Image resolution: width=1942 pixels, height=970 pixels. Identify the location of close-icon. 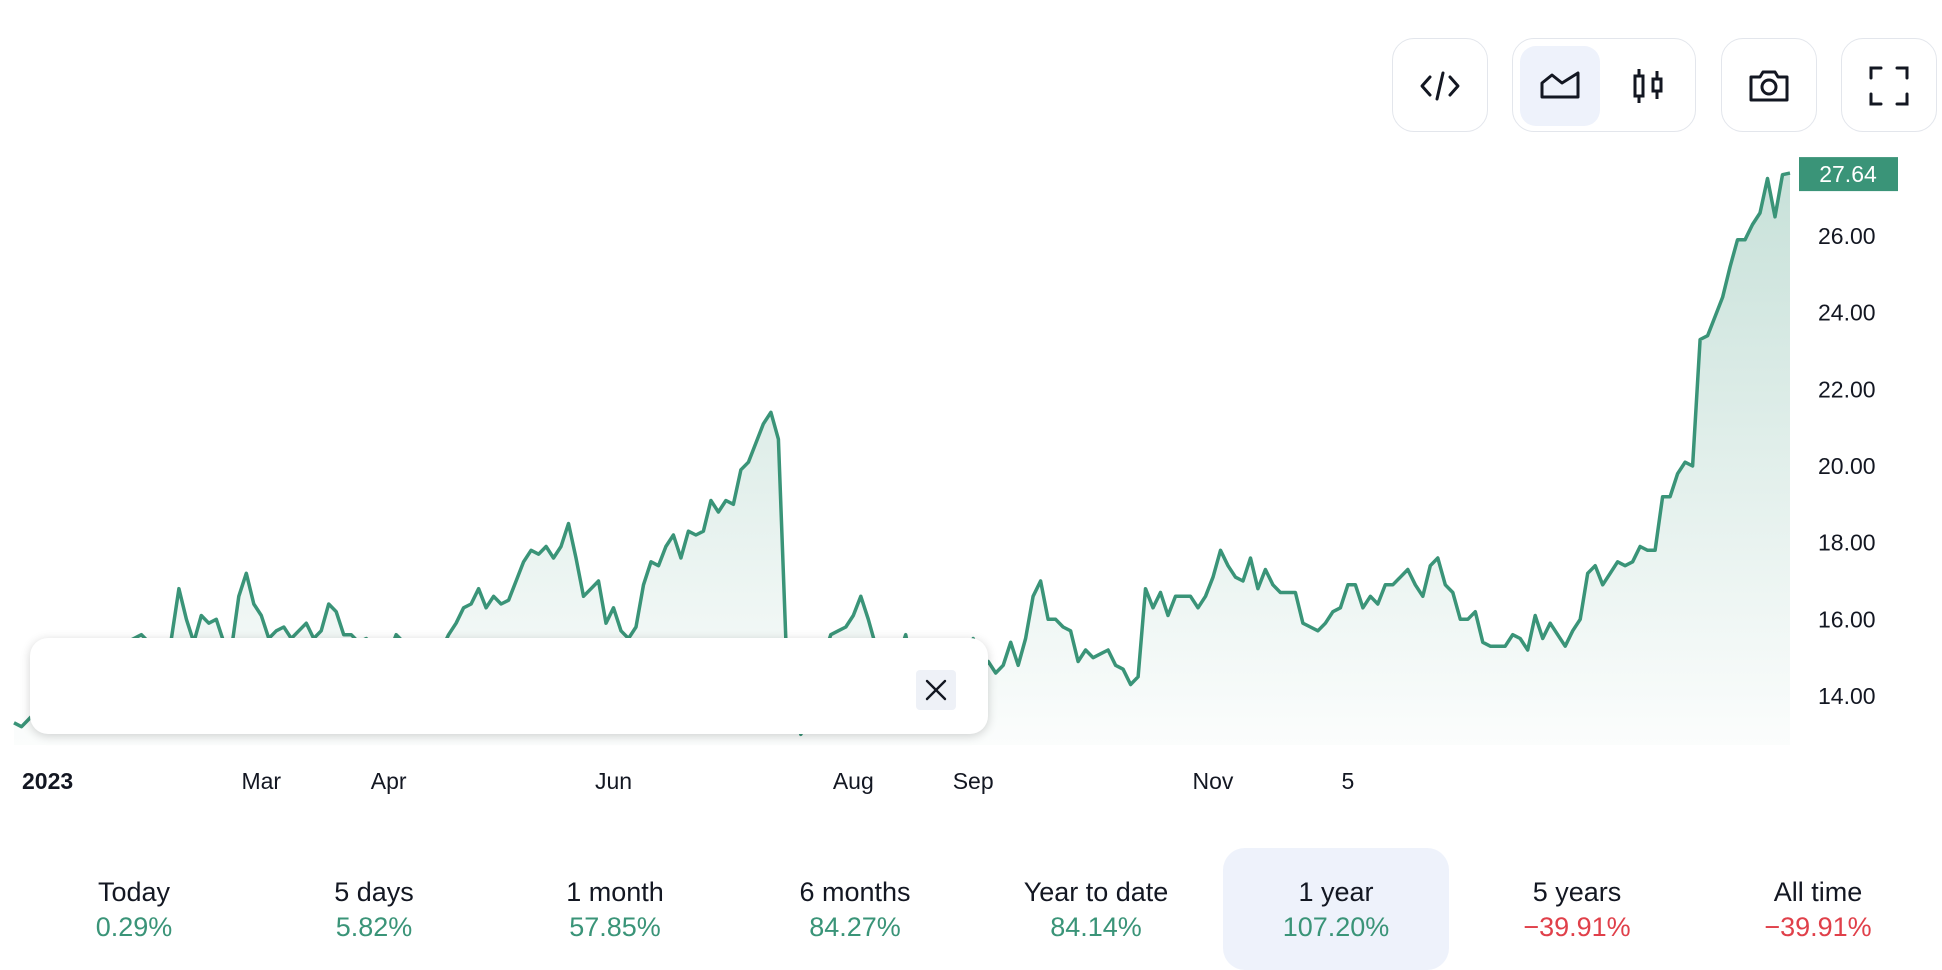
(936, 690).